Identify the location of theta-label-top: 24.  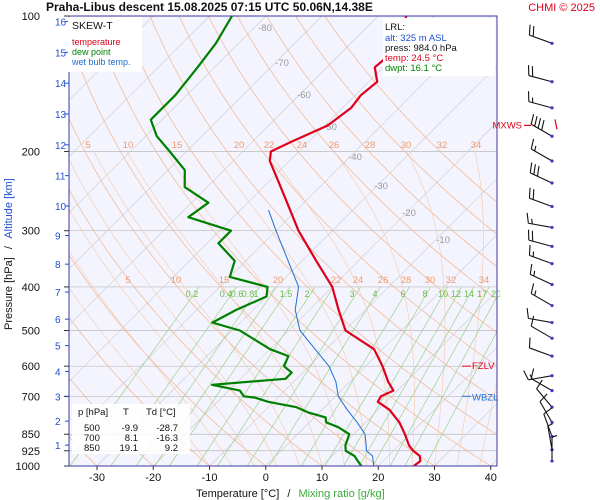
(302, 145).